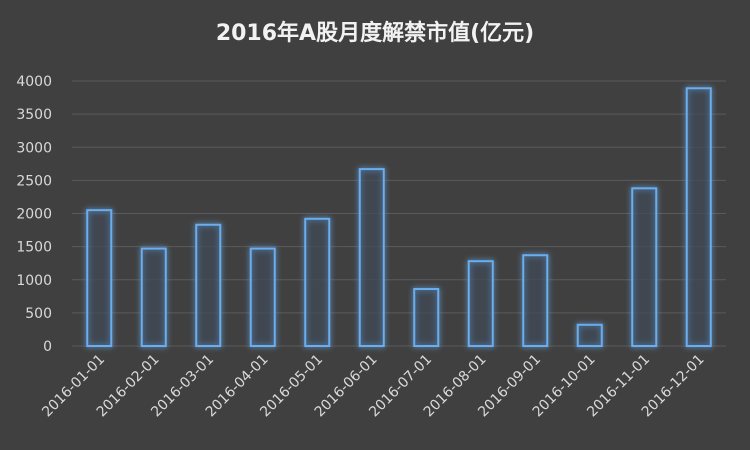  Describe the element at coordinates (34, 115) in the screenshot. I see `y-tick-label: 3500` at that location.